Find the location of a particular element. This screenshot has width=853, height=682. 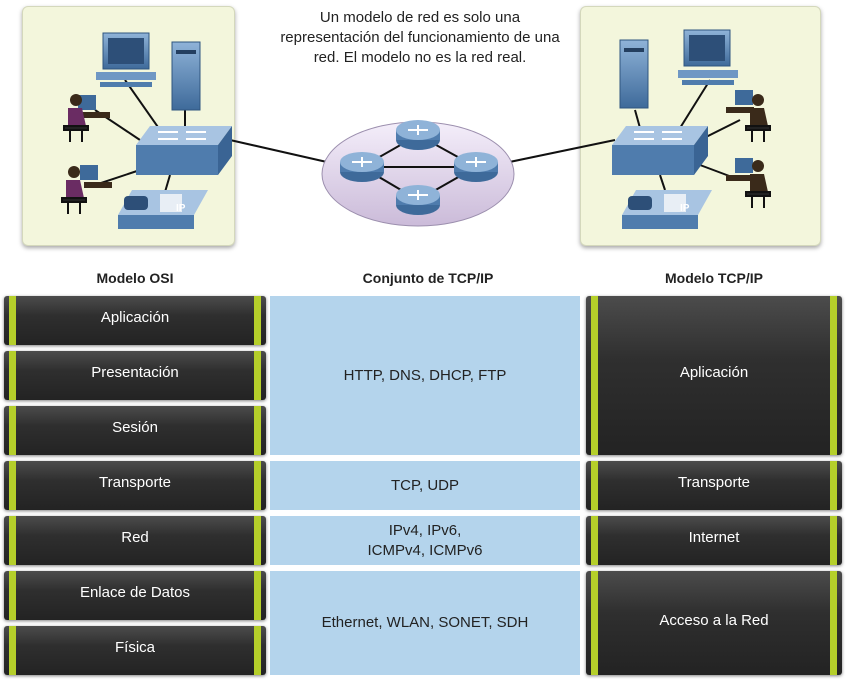

link-right-switch-cloud is located at coordinates (555, 152).